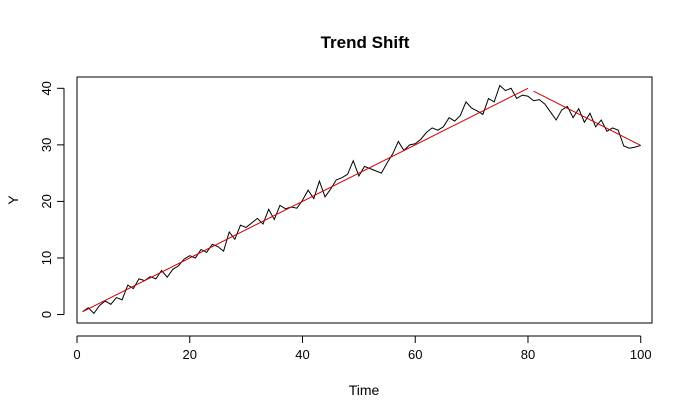  I want to click on x-axis-label: Time, so click(364, 390).